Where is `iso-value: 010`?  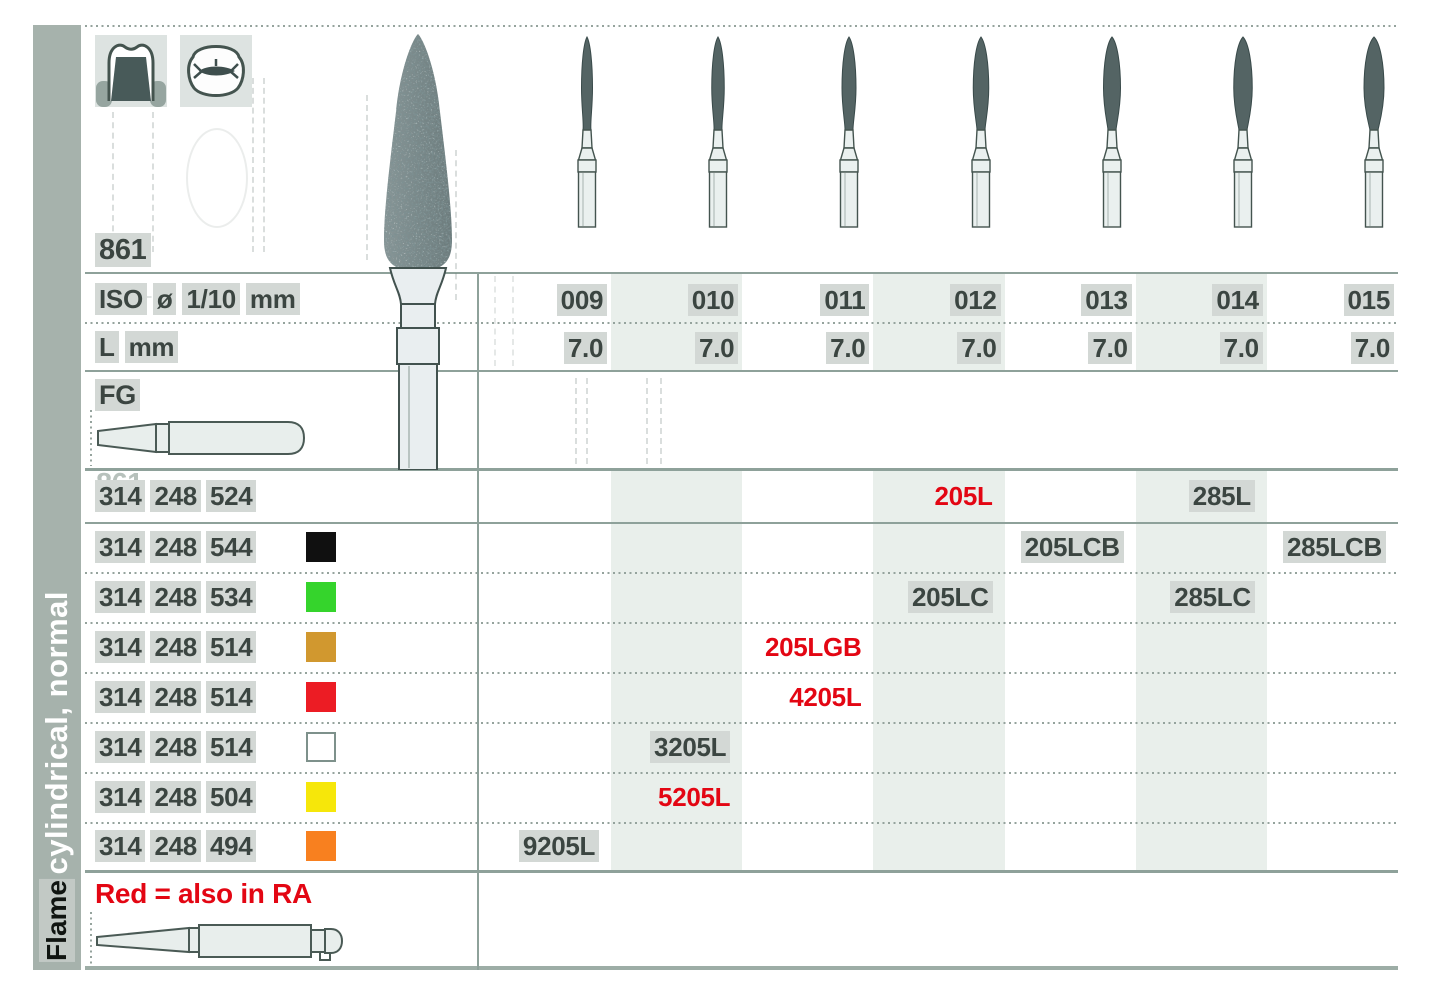 iso-value: 010 is located at coordinates (713, 300).